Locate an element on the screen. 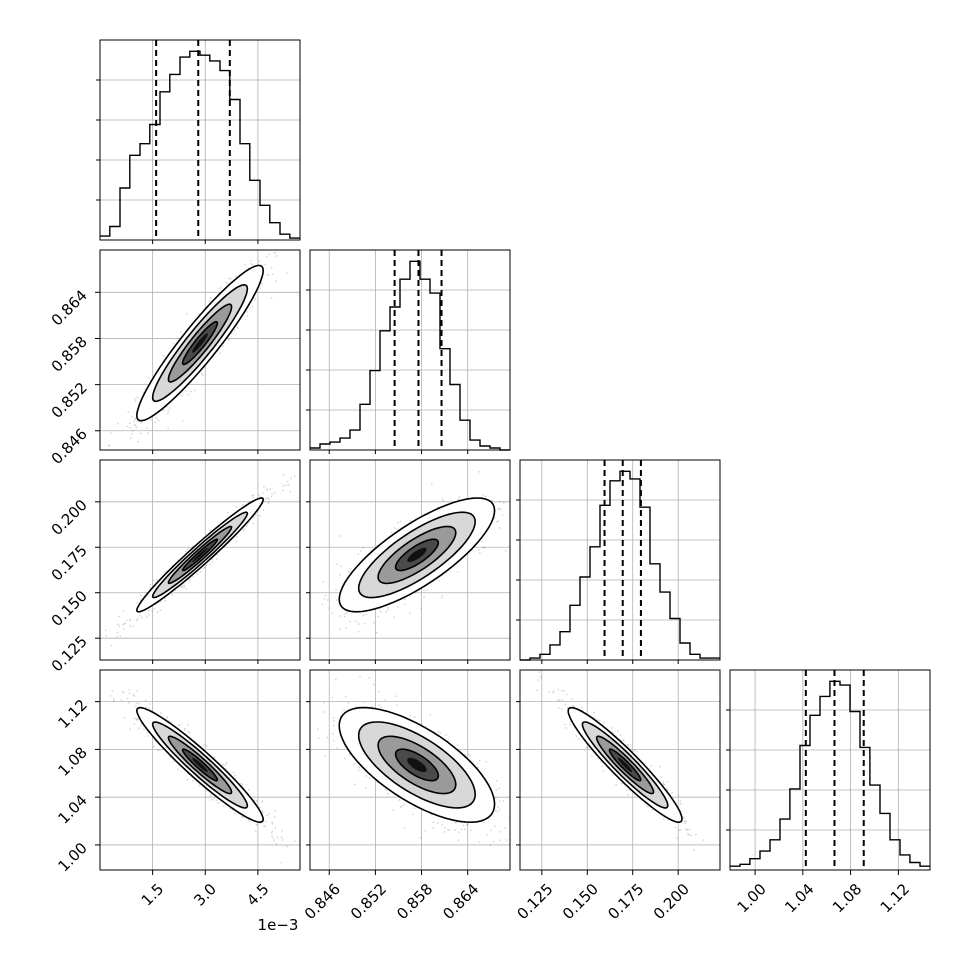 This screenshot has width=970, height=975. x-tick-label-1-2: 0.858 is located at coordinates (414, 901).